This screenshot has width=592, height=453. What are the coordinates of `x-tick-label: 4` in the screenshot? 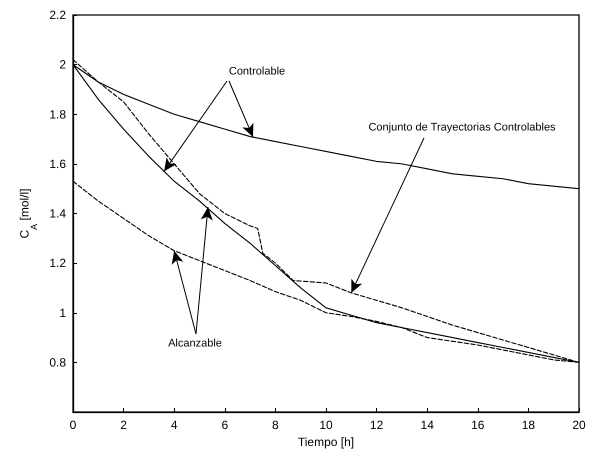 It's located at (174, 425).